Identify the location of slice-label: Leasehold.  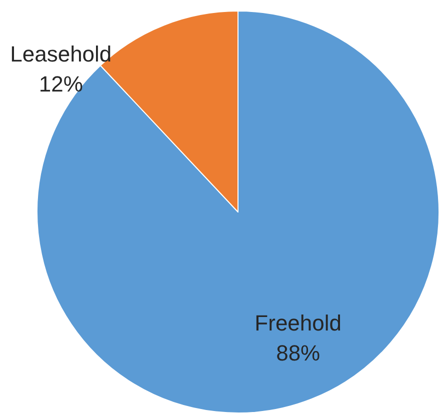
(61, 53).